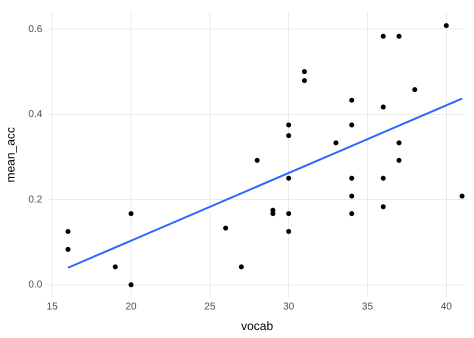 This screenshot has height=338, width=474. Describe the element at coordinates (35, 29) in the screenshot. I see `y-tick-label: 0.6` at that location.